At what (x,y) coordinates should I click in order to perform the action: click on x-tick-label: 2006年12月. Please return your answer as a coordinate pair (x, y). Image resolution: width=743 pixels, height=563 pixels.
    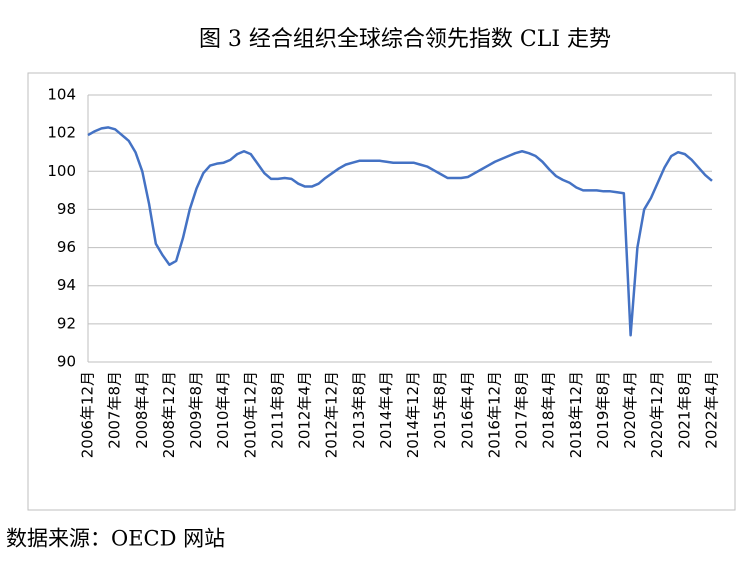
    Looking at the image, I should click on (88, 414).